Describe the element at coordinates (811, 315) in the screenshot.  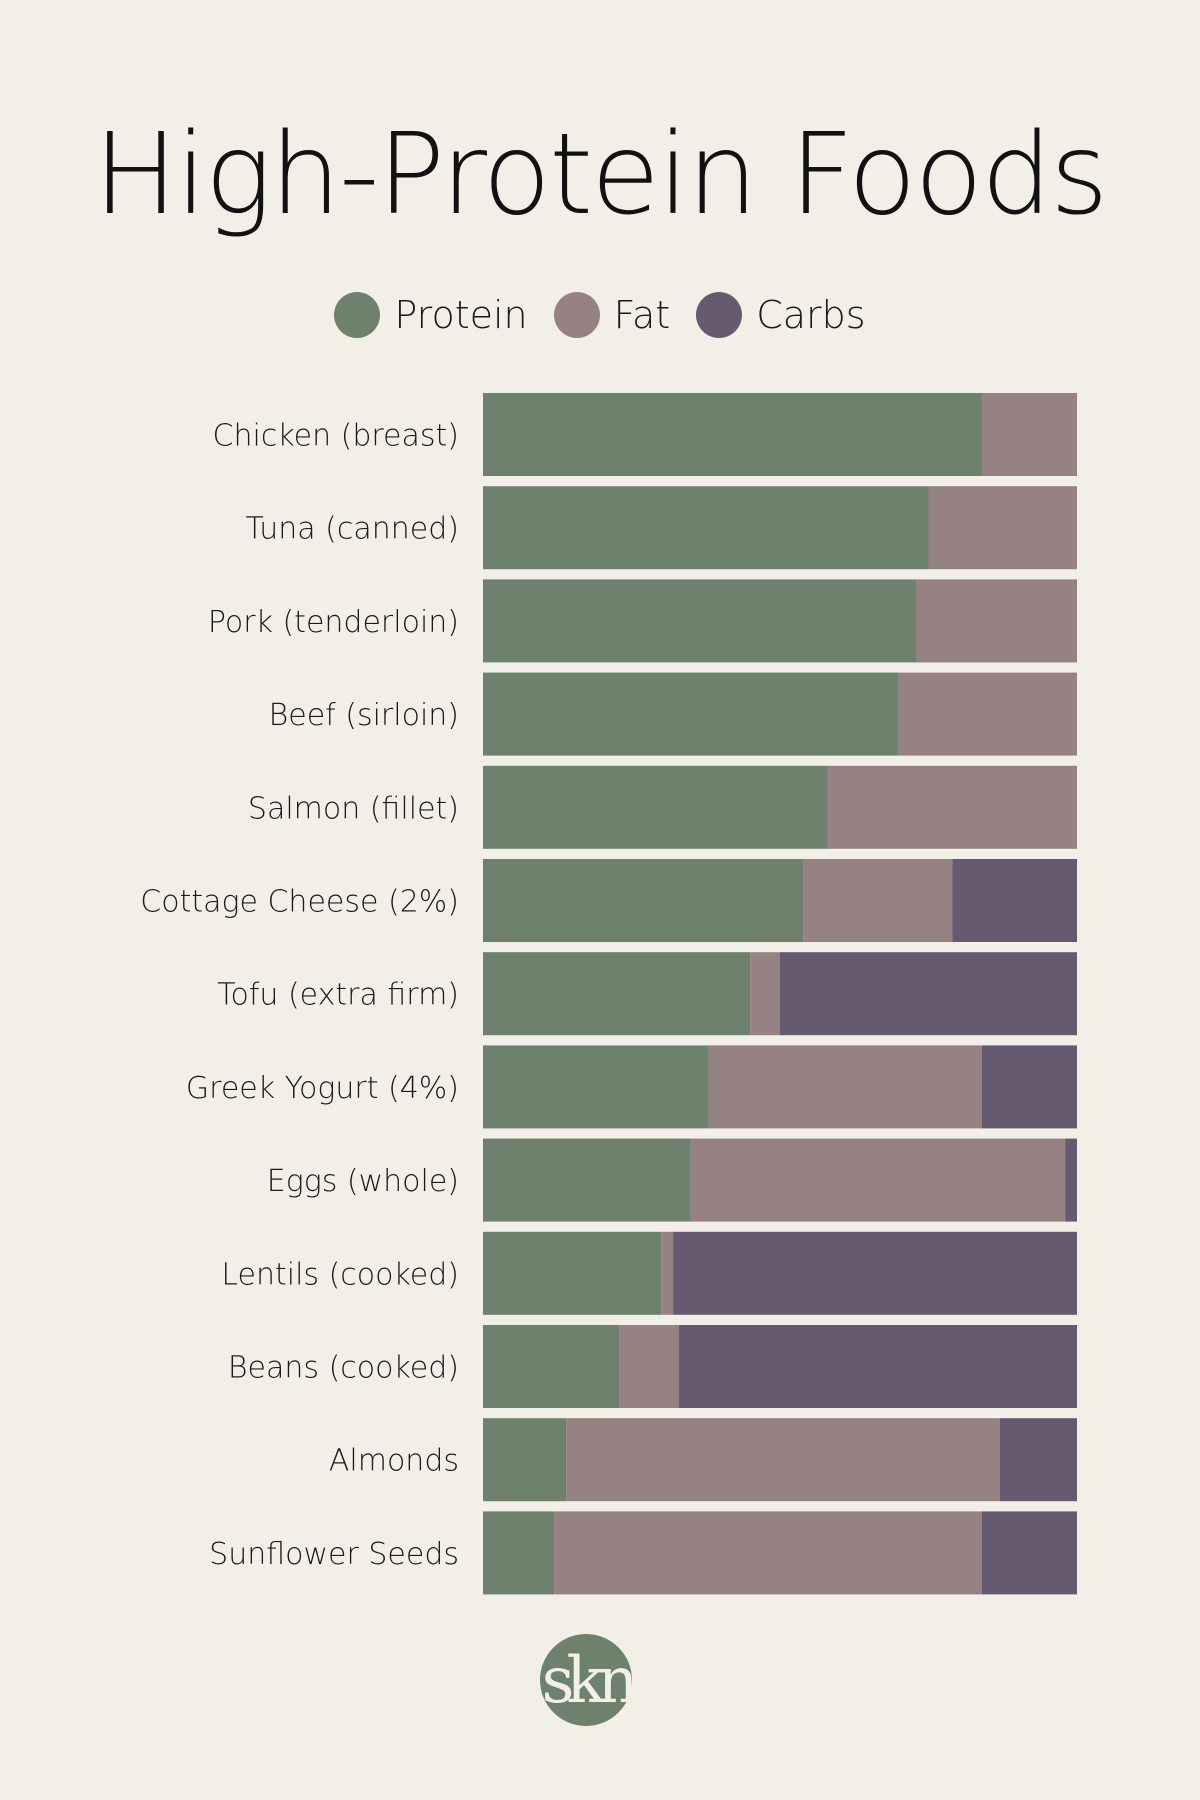
I see `legend-label: Carbs` at that location.